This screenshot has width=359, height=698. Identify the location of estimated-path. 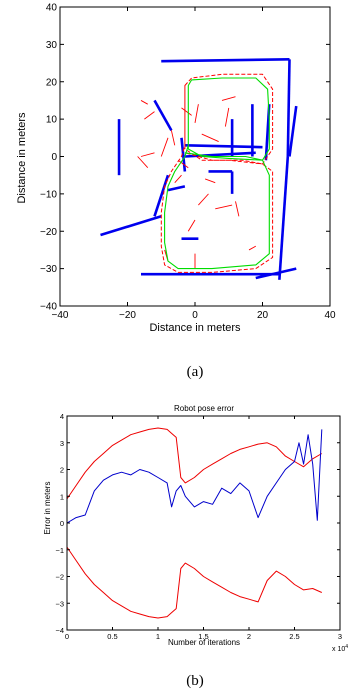
(217, 173).